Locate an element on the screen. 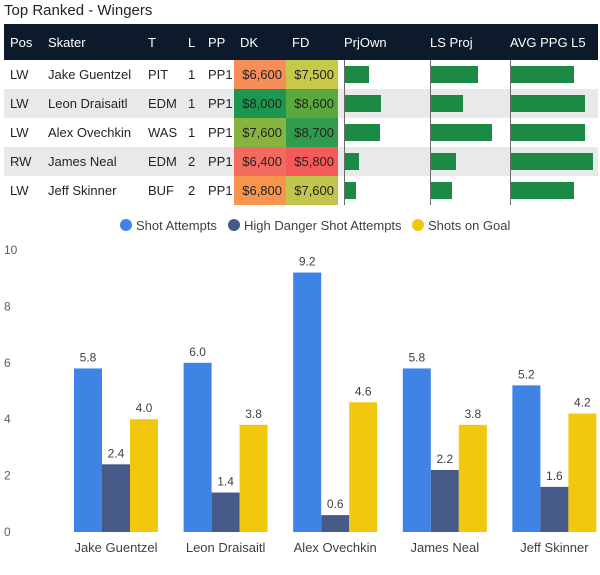 The image size is (600, 575). table-row: LW Alex Ovechkin WAS 1 PP1 $7,600 $8,700 is located at coordinates (301, 132).